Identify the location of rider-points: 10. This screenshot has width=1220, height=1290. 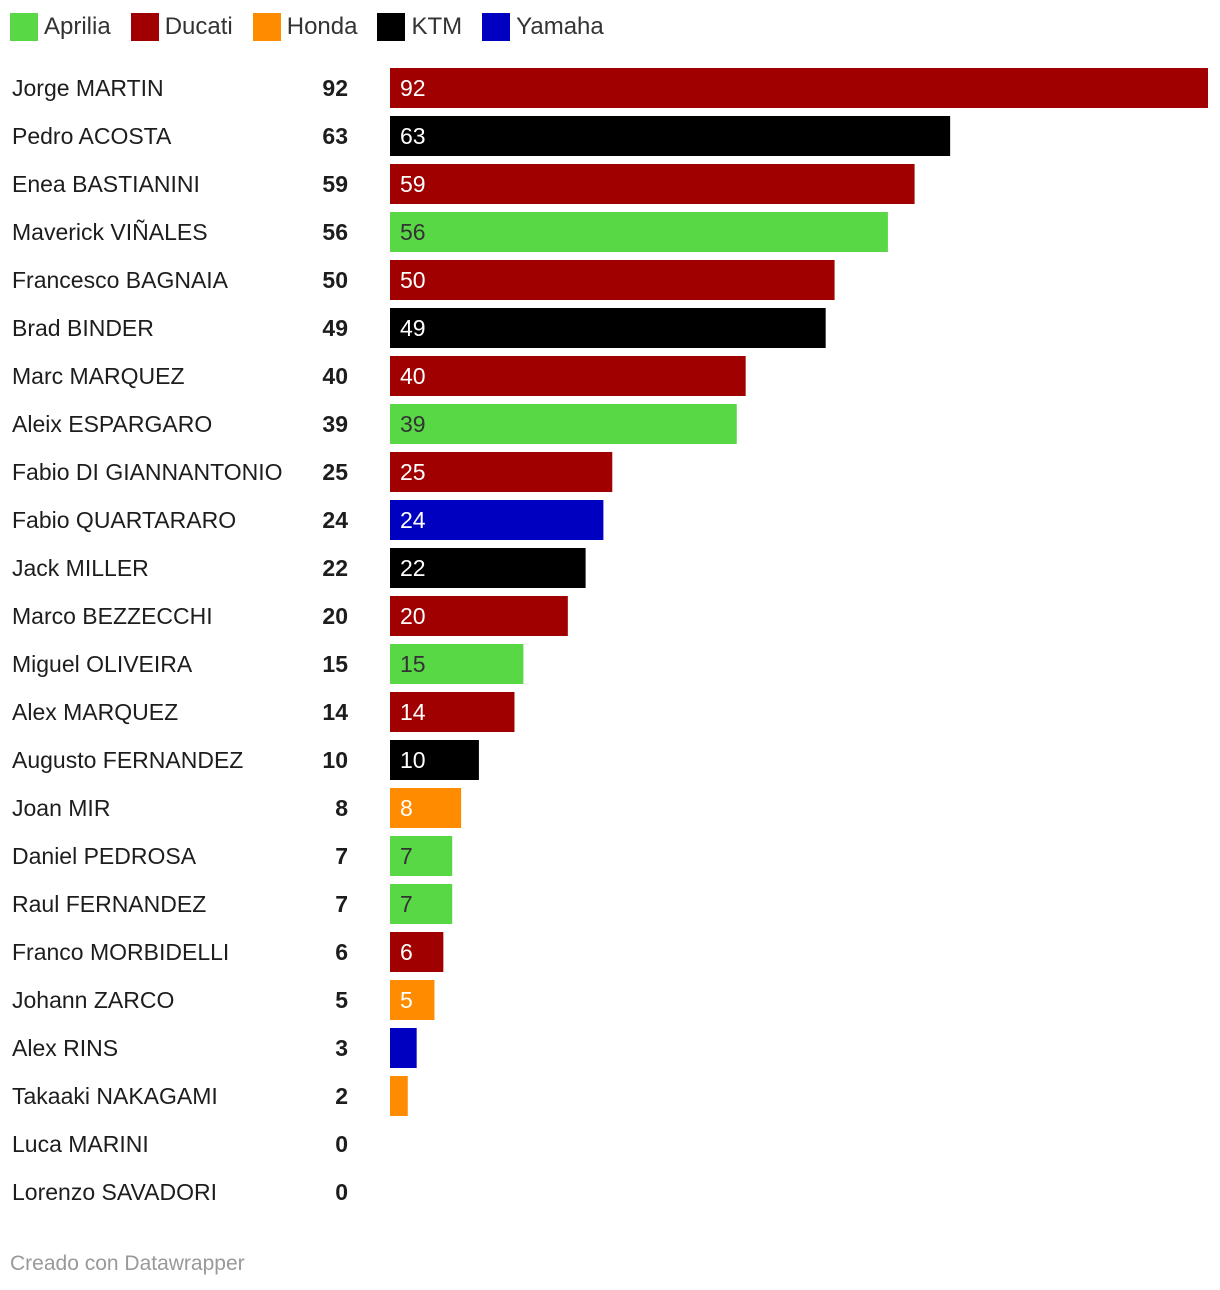
(335, 760).